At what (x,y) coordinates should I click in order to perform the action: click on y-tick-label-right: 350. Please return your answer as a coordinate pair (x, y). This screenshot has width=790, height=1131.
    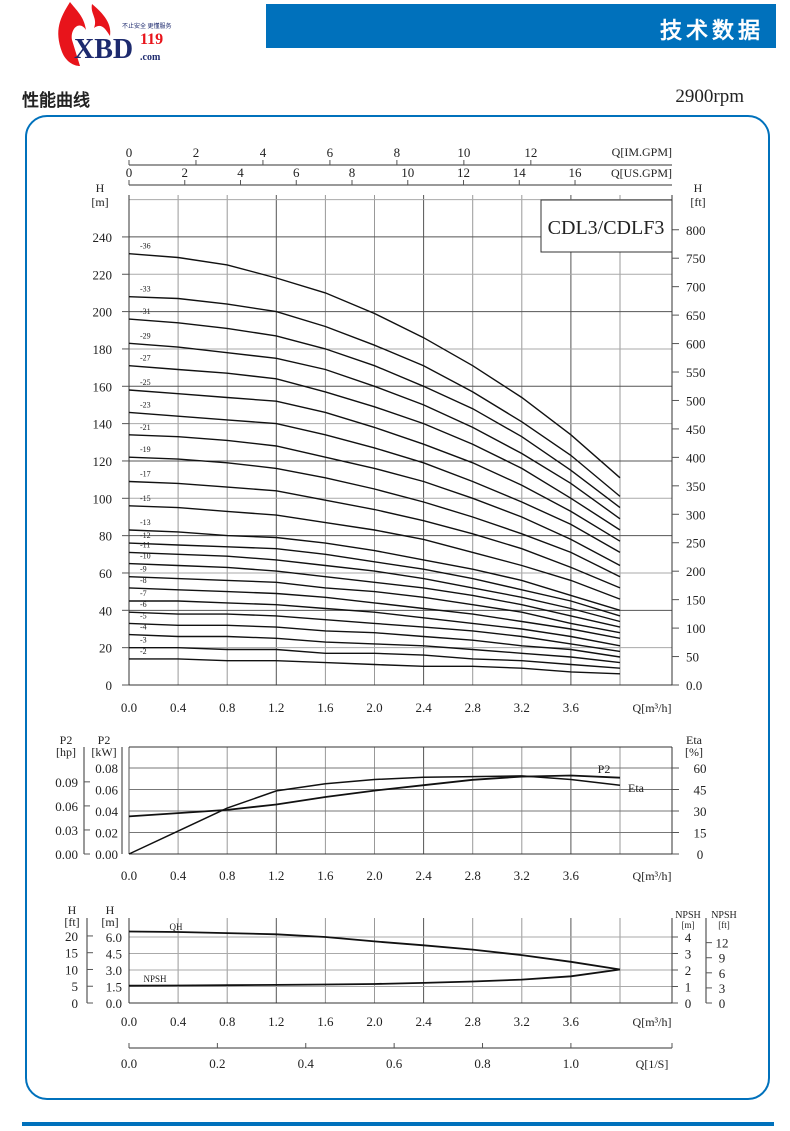
    Looking at the image, I should click on (696, 486).